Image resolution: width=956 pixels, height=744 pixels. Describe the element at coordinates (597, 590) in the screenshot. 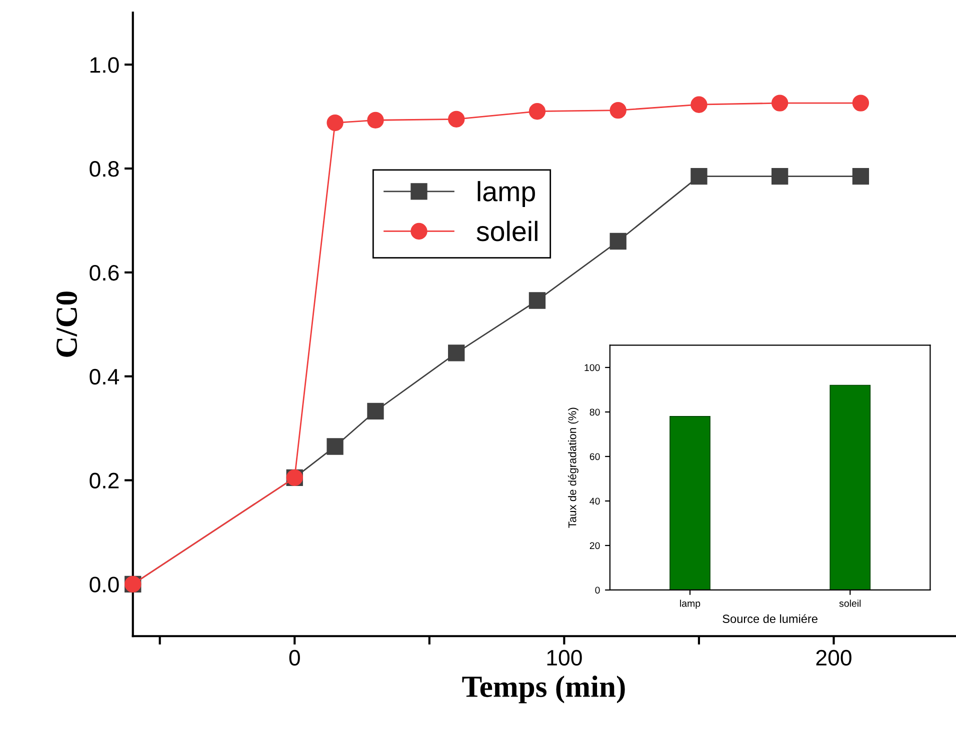

I see `y-tick-label: 0` at that location.